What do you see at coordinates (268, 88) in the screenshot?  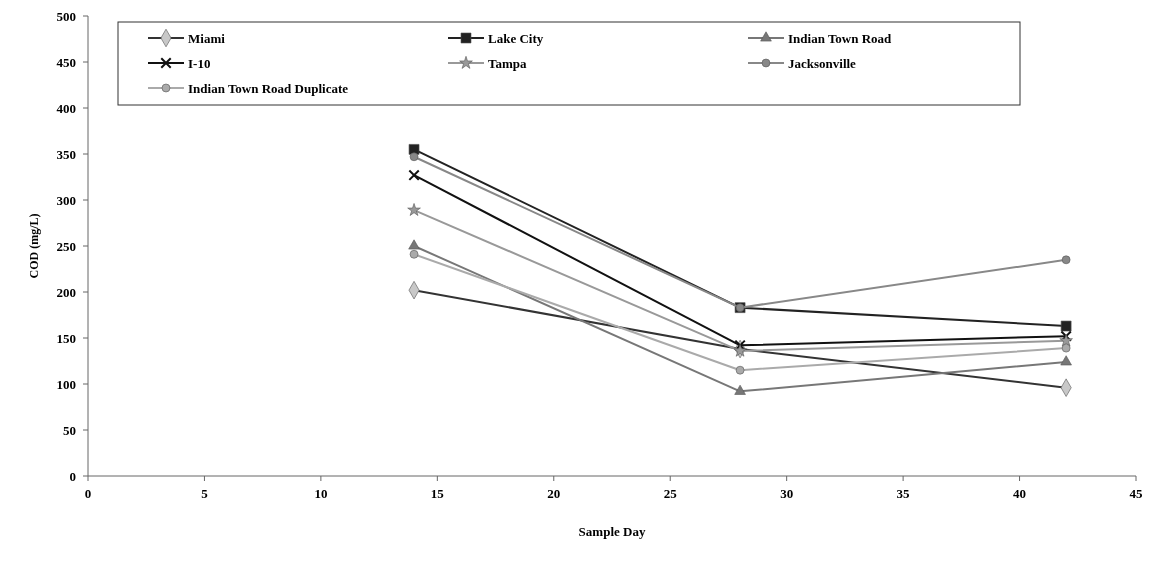 I see `legend-label: Indian Town Road Duplicate` at bounding box center [268, 88].